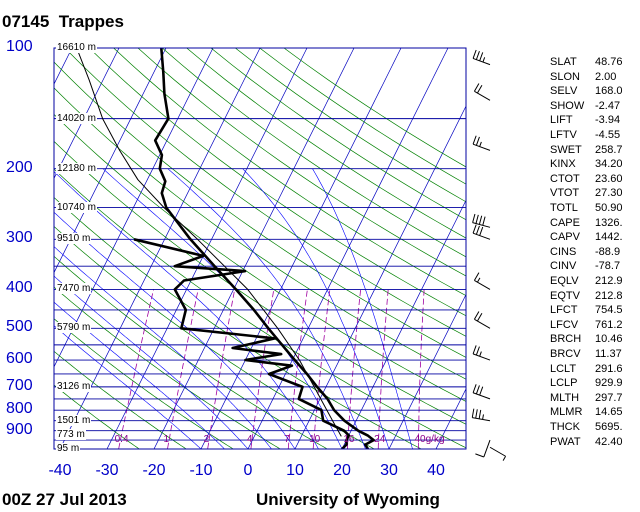 Image resolution: width=640 pixels, height=512 pixels. Describe the element at coordinates (19, 429) in the screenshot. I see `pressure-tick-label: 900` at that location.